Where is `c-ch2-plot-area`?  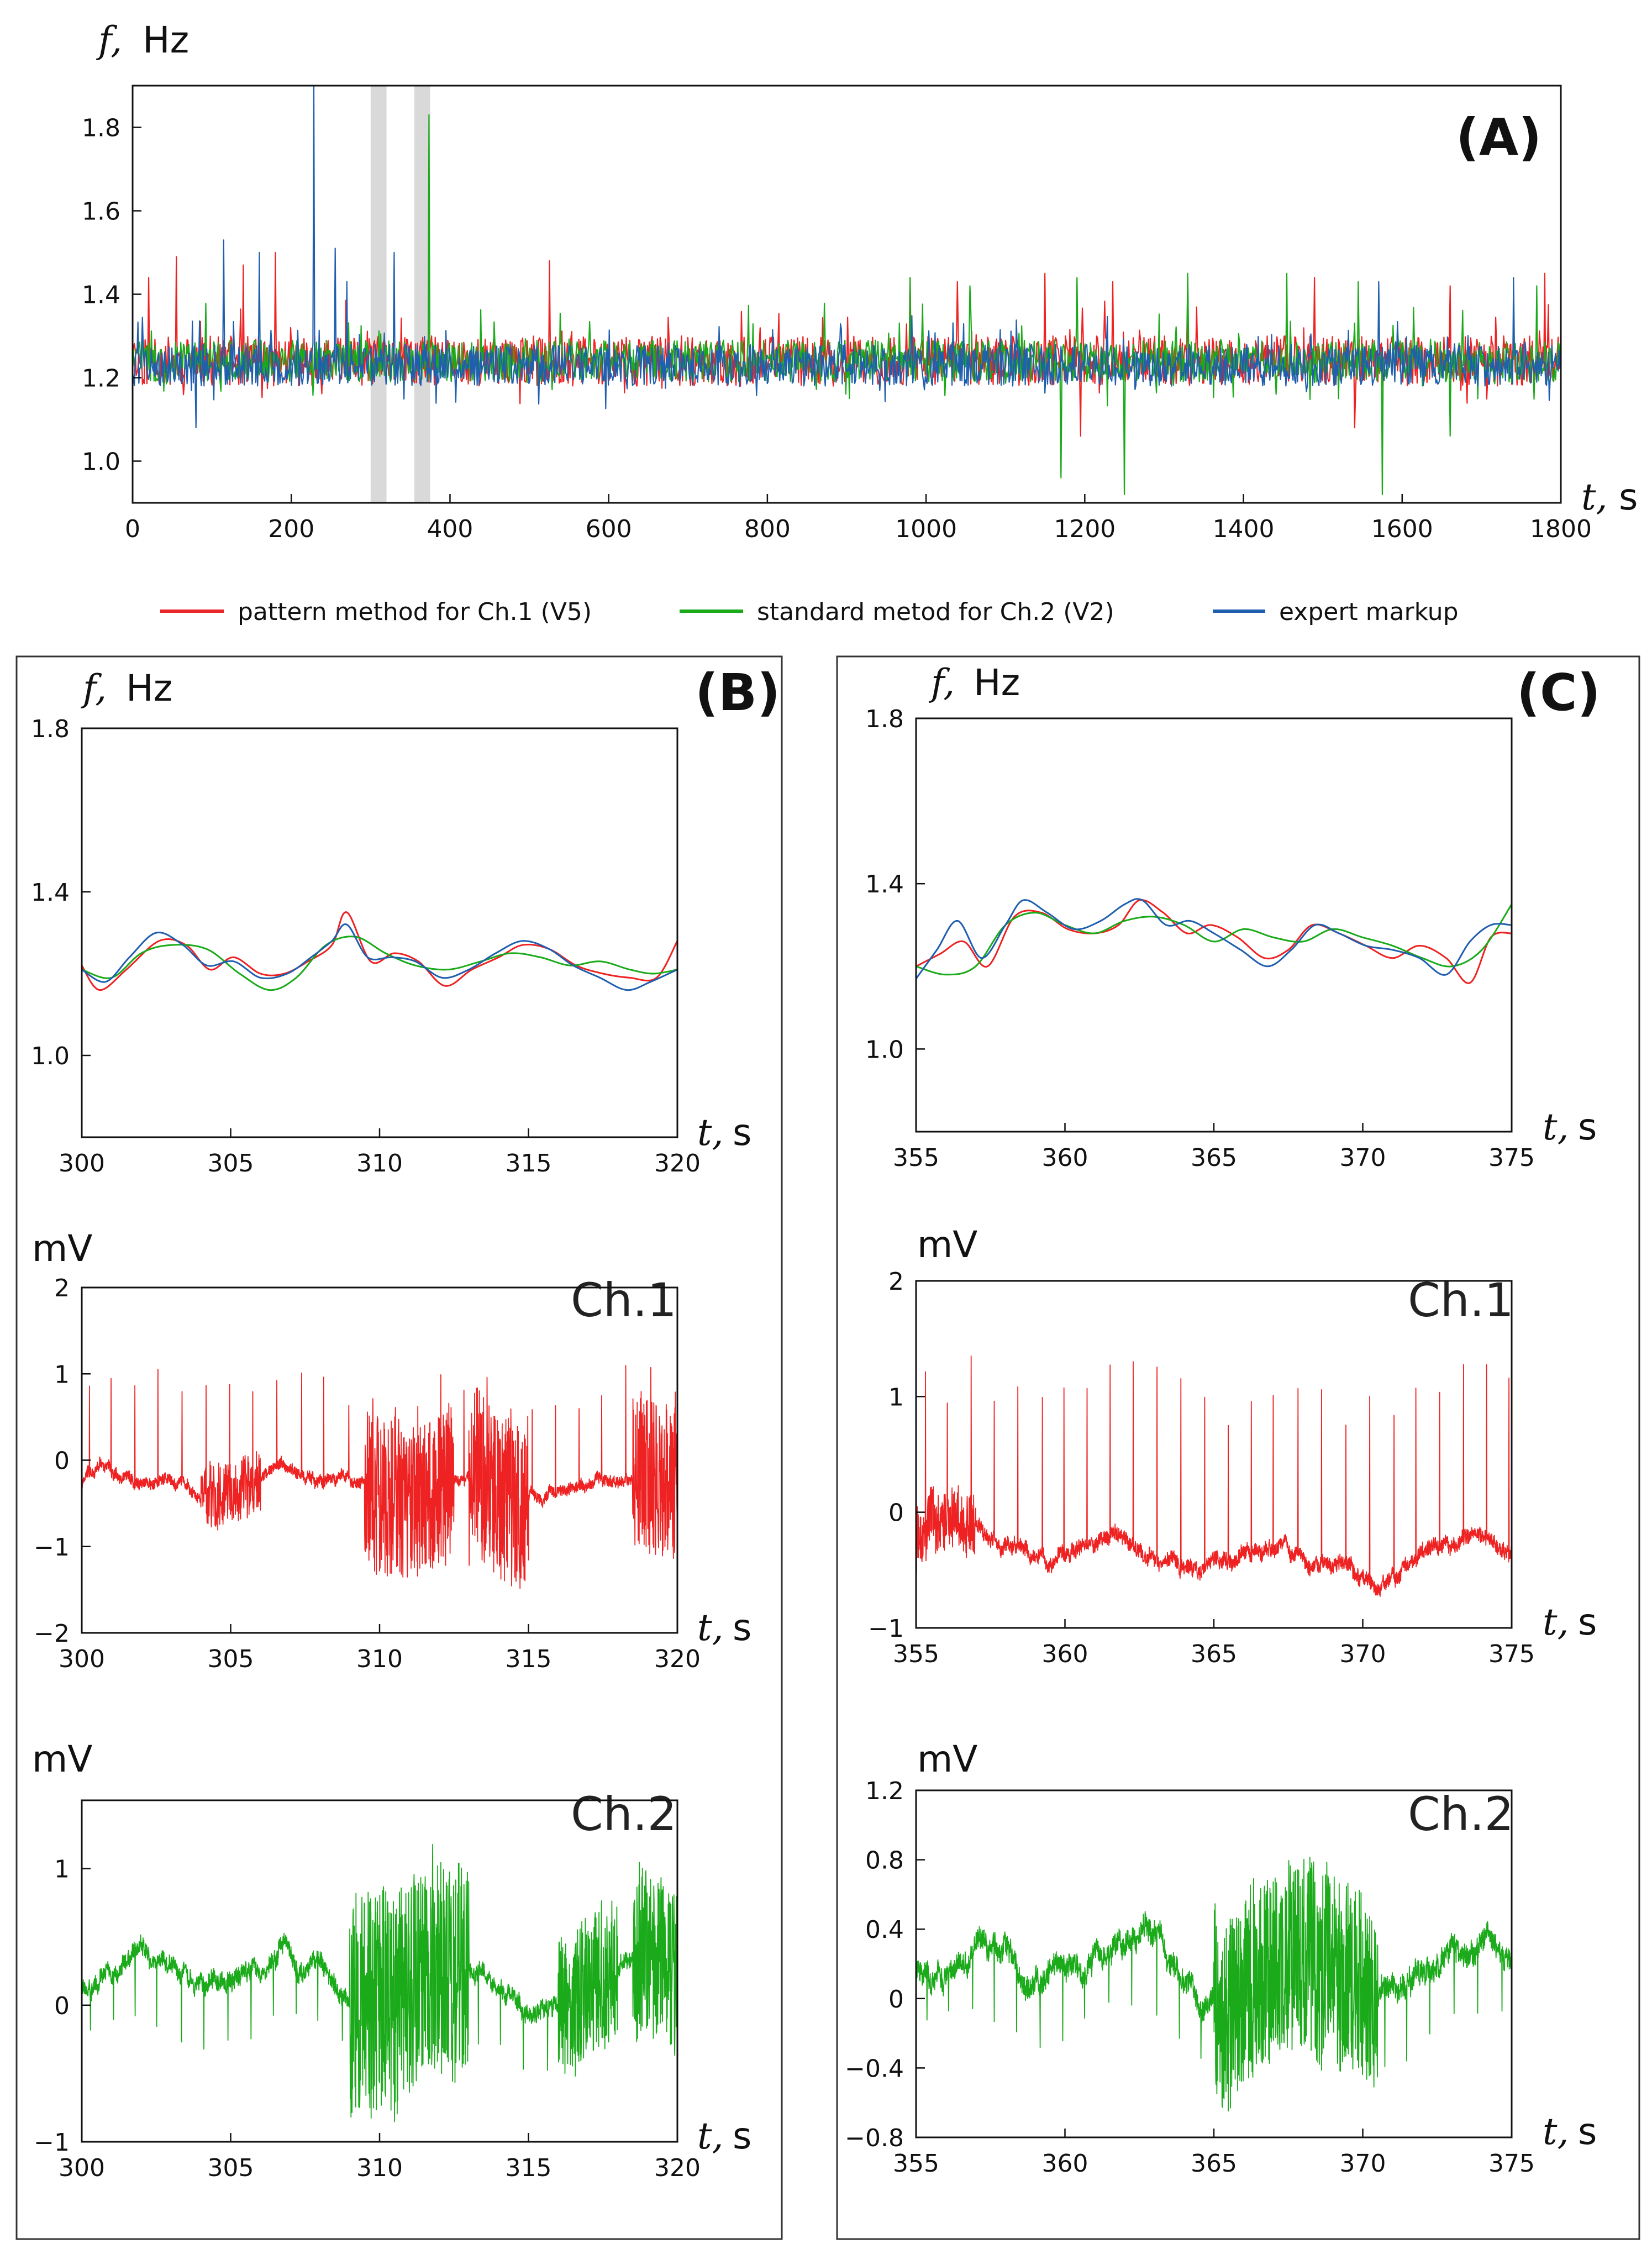 c-ch2-plot-area is located at coordinates (1214, 1984).